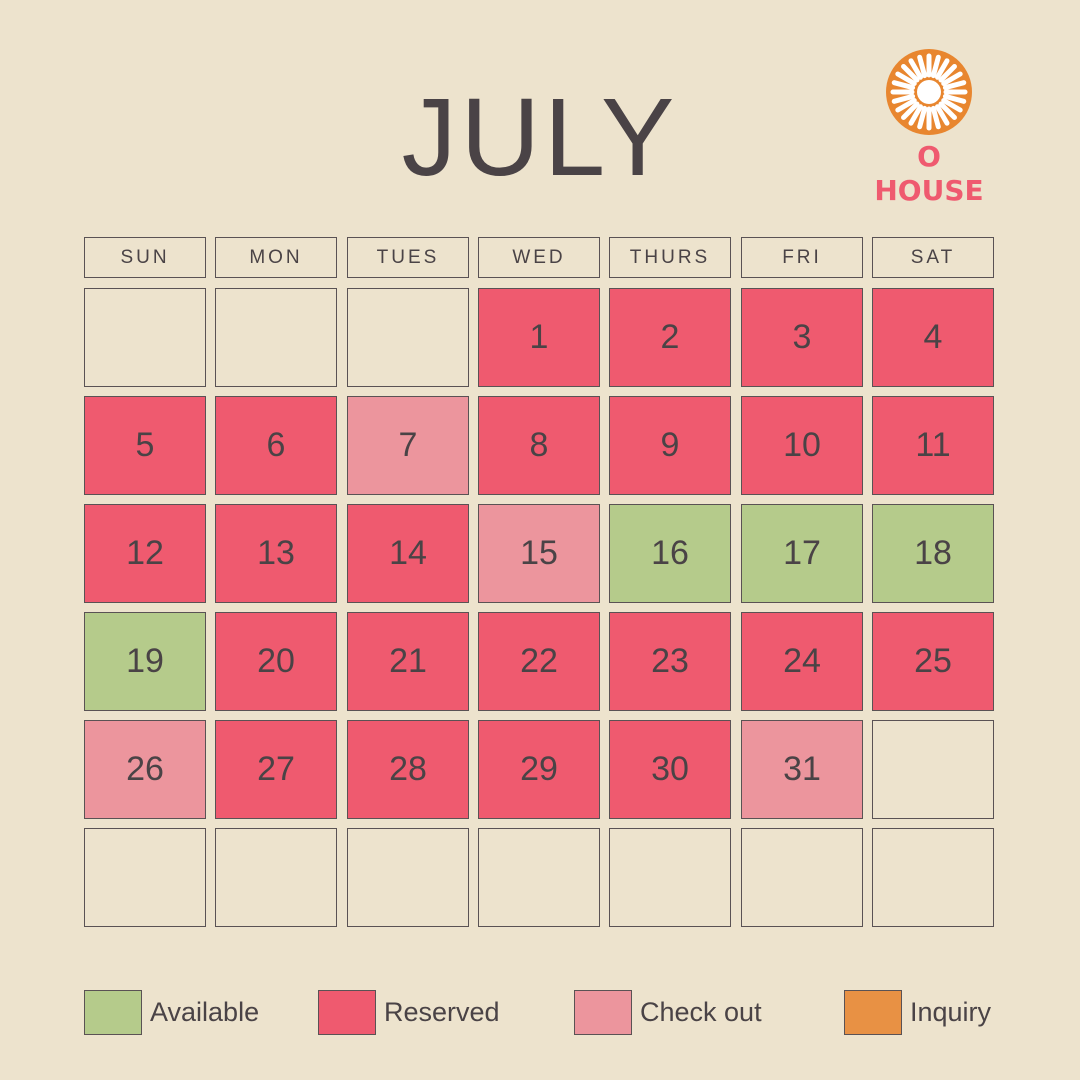 This screenshot has height=1080, width=1080. Describe the element at coordinates (145, 553) in the screenshot. I see `day-cell-12: 12` at that location.